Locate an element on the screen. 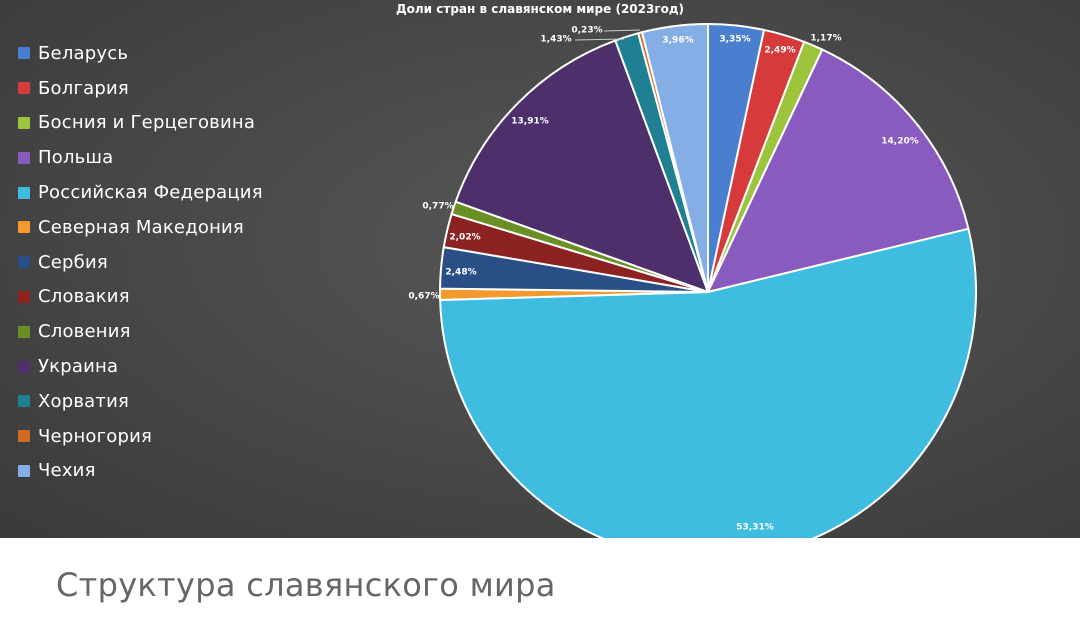  legend-label: Болгария is located at coordinates (83, 88).